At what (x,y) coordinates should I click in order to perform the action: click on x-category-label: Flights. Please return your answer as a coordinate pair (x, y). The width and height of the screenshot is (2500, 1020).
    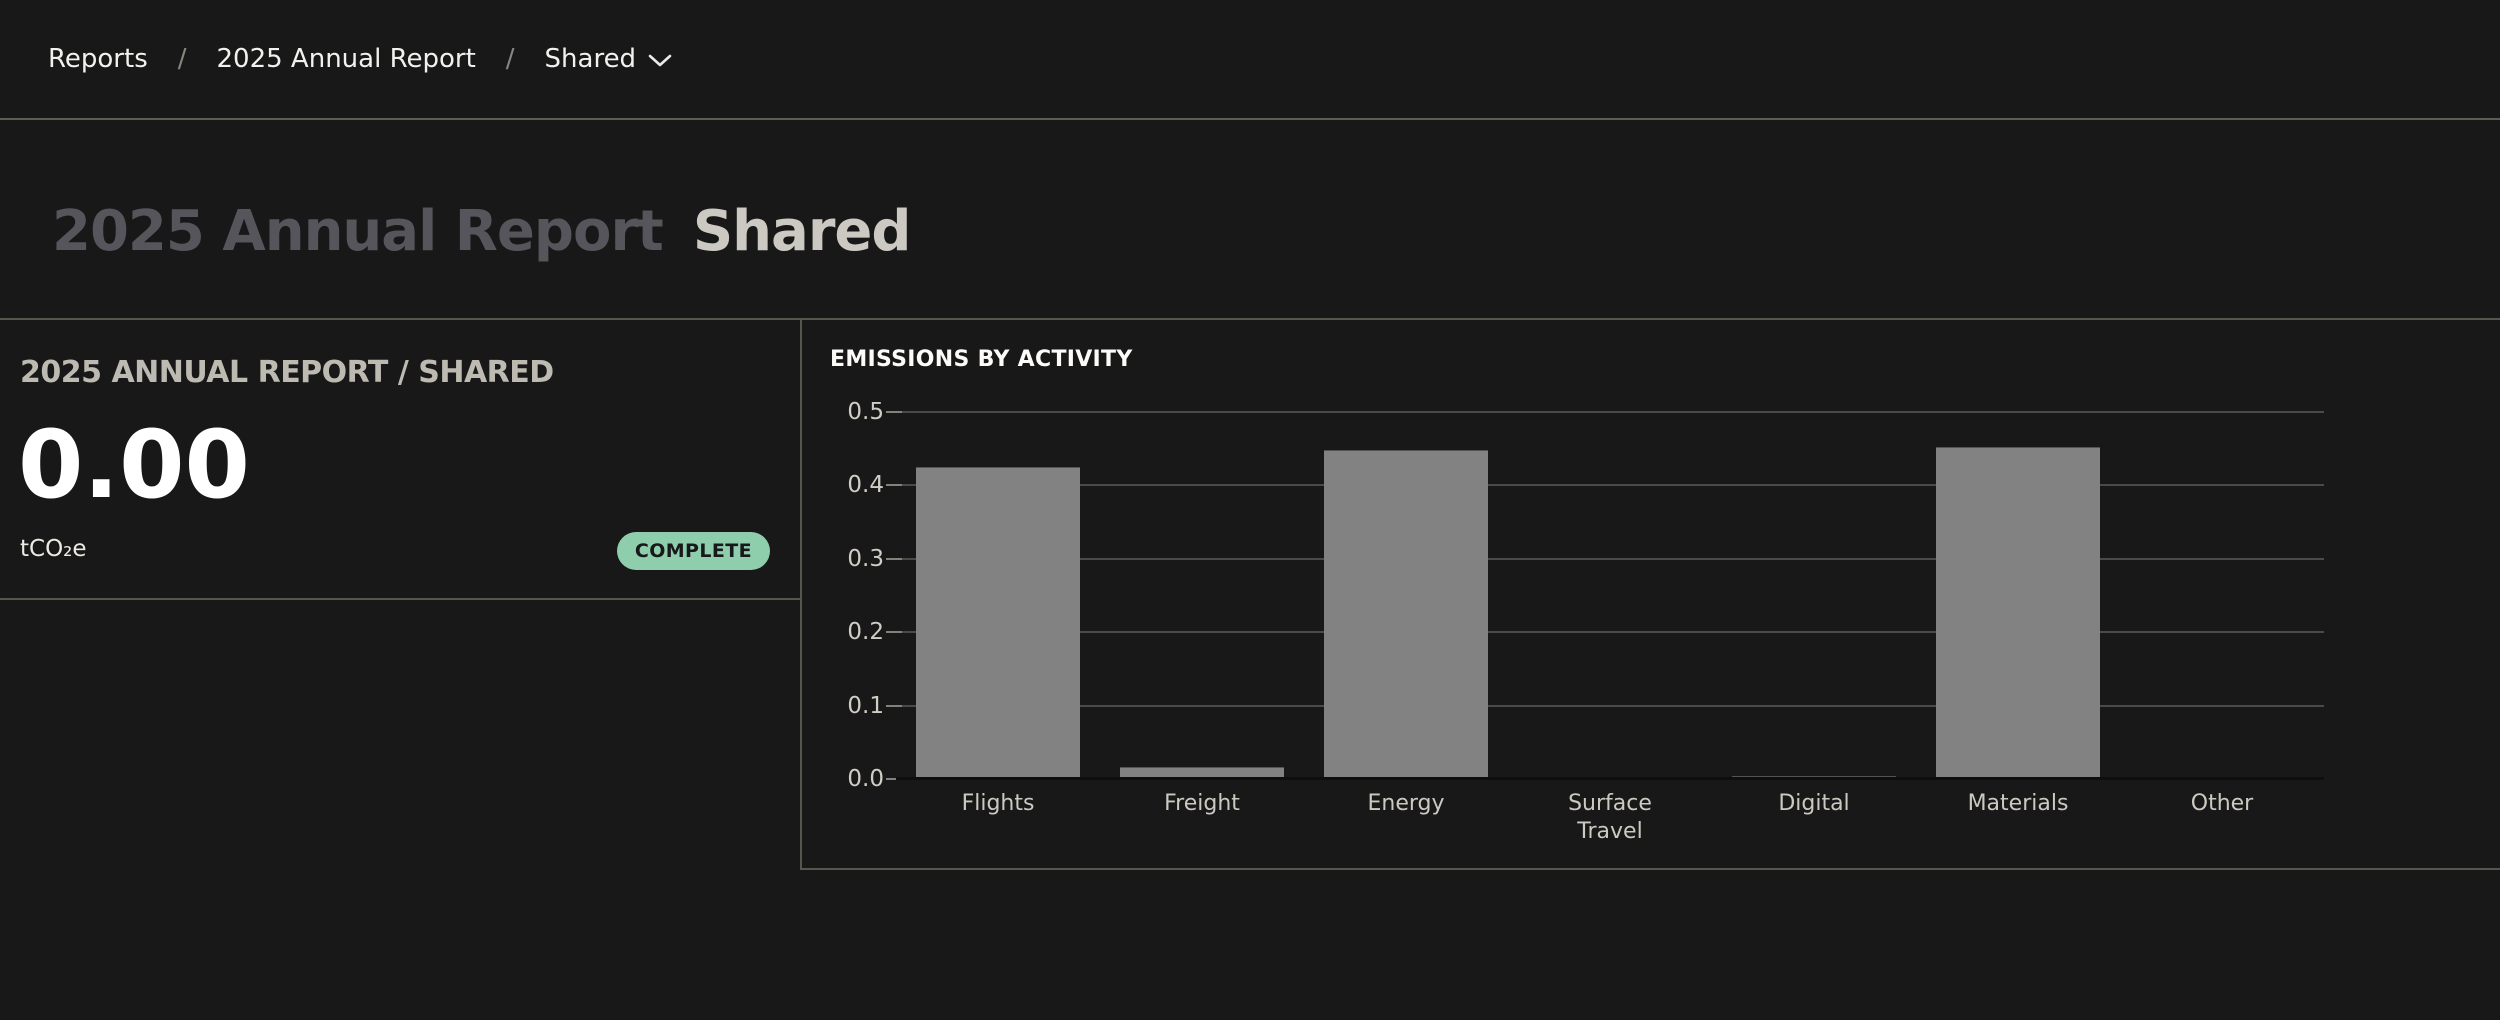
    Looking at the image, I should click on (998, 803).